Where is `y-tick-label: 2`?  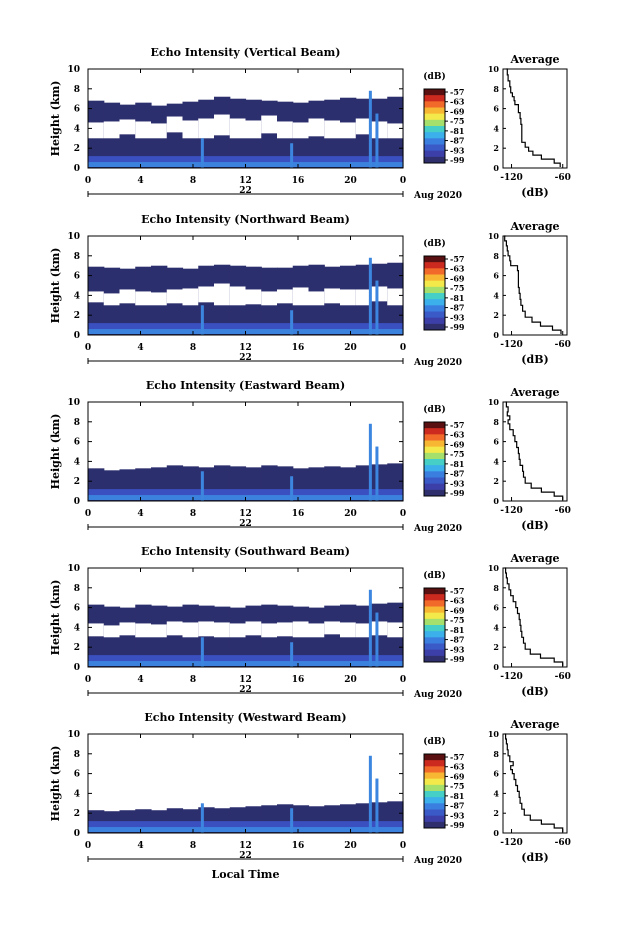 y-tick-label: 2 is located at coordinates (77, 316).